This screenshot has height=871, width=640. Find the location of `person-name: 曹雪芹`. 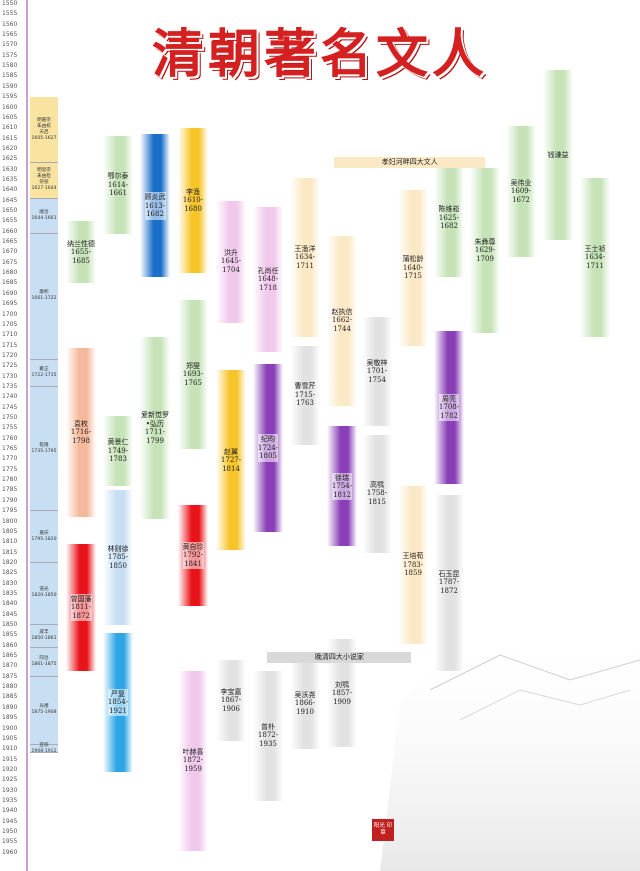

person-name: 曹雪芹 is located at coordinates (305, 386).